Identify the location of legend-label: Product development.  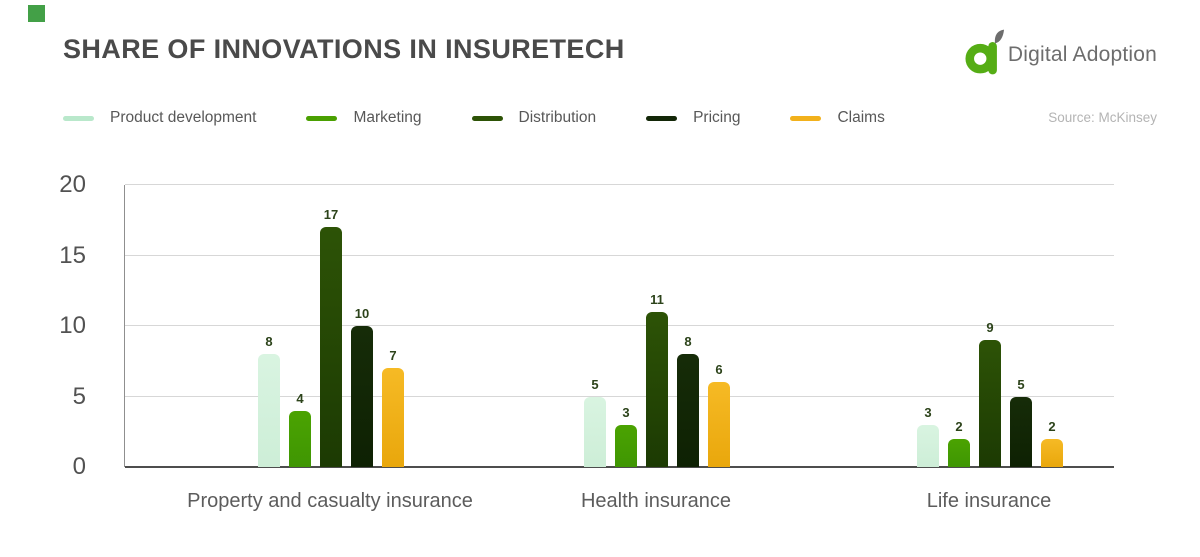
(183, 117).